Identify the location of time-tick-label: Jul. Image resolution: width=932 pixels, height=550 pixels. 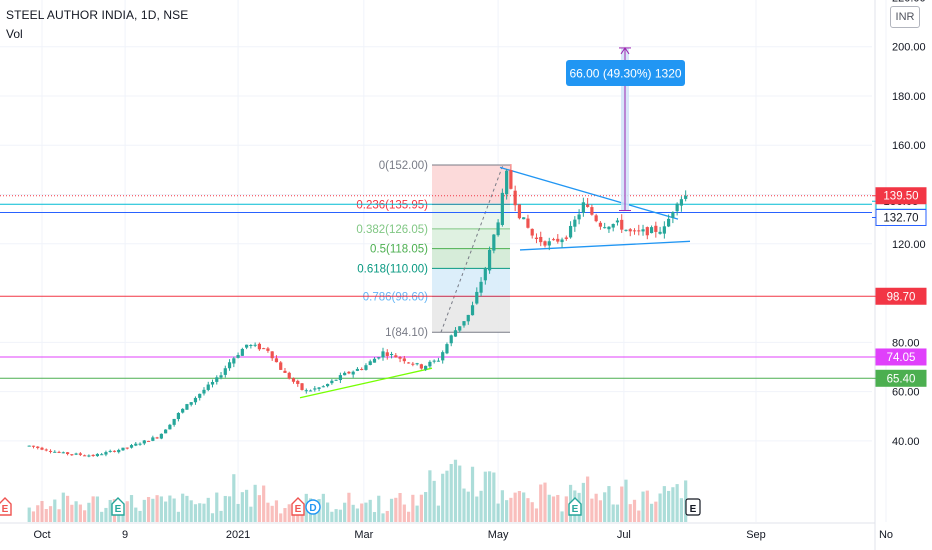
(624, 535).